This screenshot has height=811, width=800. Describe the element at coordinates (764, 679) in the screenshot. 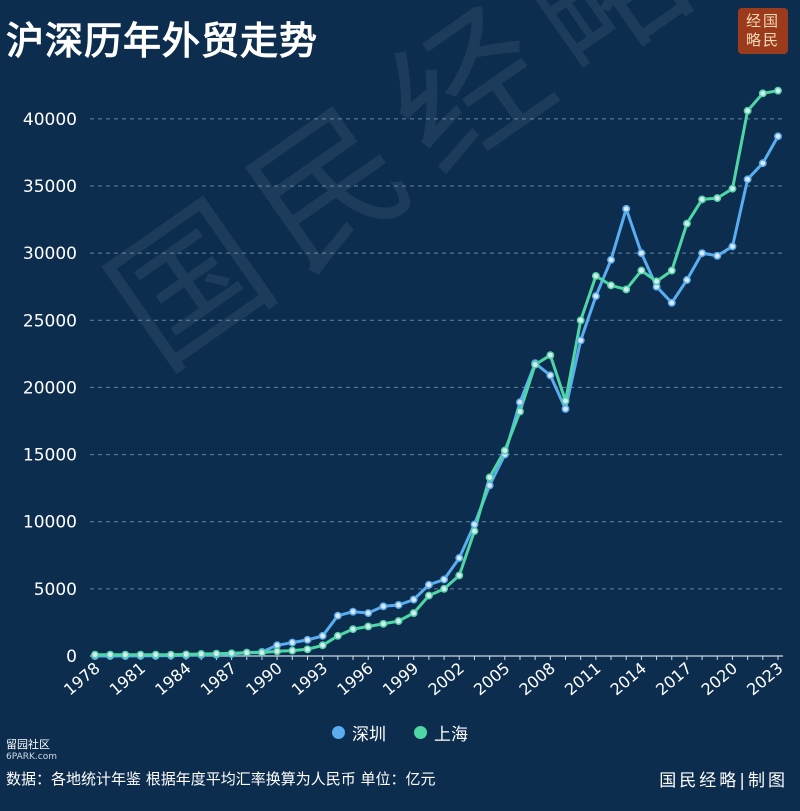

I see `x-tick-label: 2023` at that location.